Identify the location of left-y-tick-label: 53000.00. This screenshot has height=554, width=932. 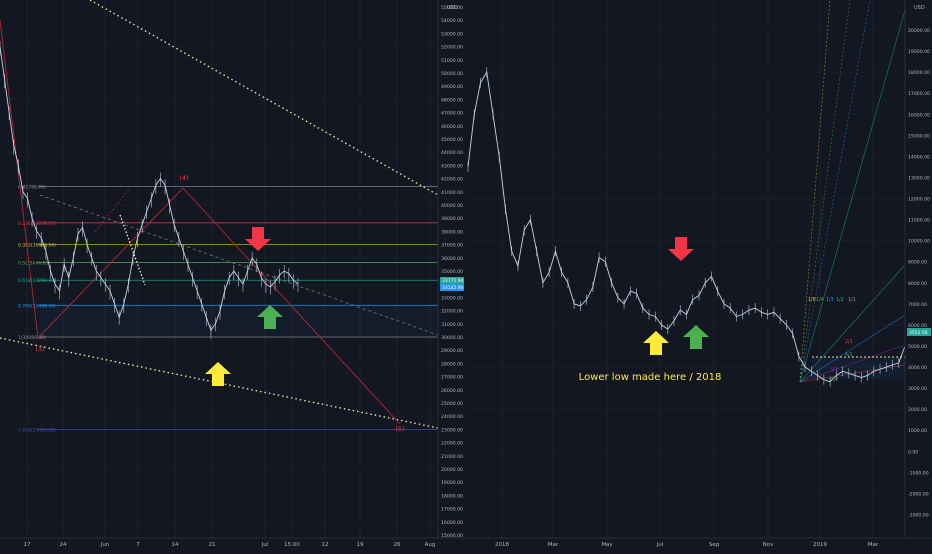
(452, 34).